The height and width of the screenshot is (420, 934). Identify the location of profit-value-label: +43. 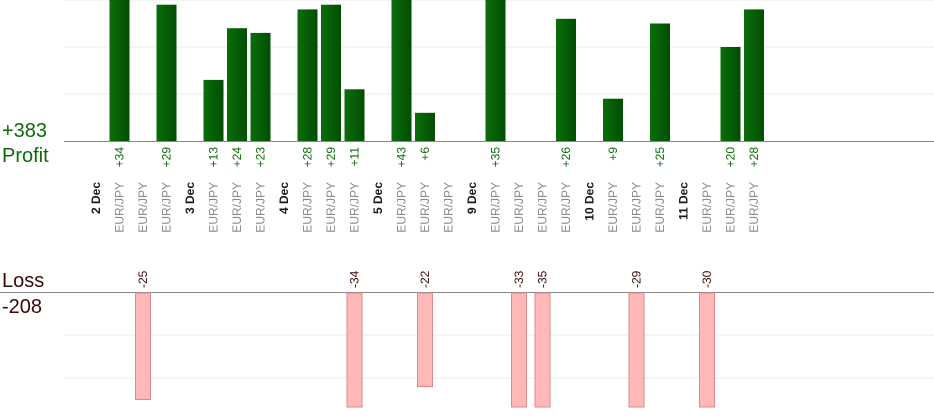
(402, 157).